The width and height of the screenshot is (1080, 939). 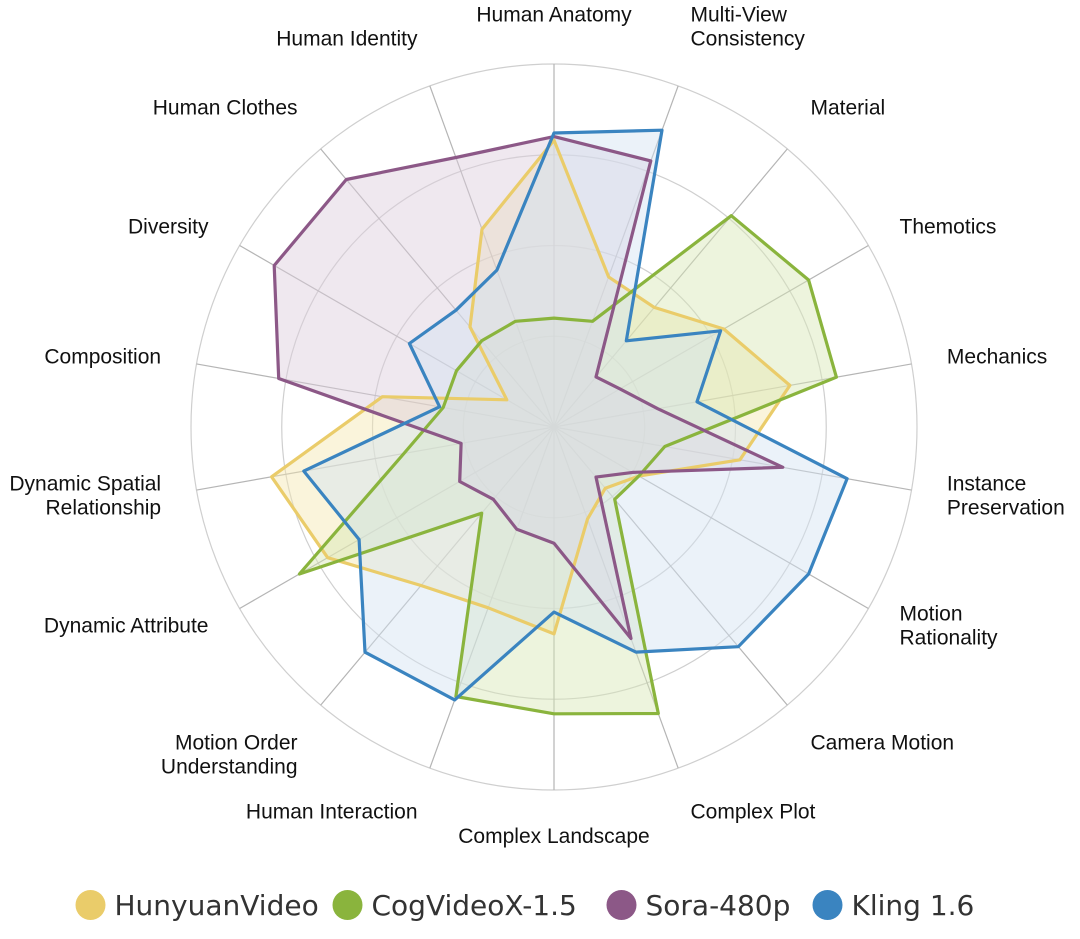 I want to click on legend-item-cogvideox-1-5: CogVideoX-1.5, so click(x=454, y=905).